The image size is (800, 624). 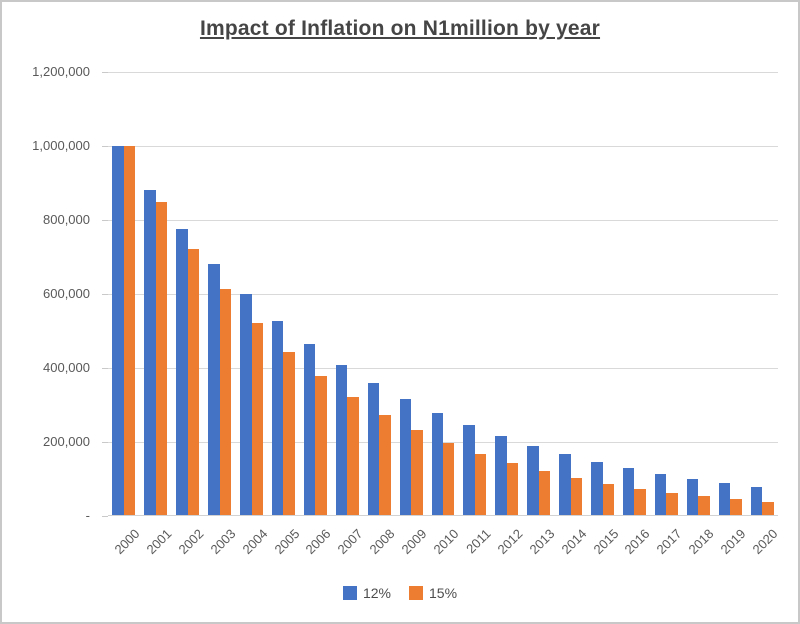 What do you see at coordinates (443, 593) in the screenshot?
I see `legend-label: 15%` at bounding box center [443, 593].